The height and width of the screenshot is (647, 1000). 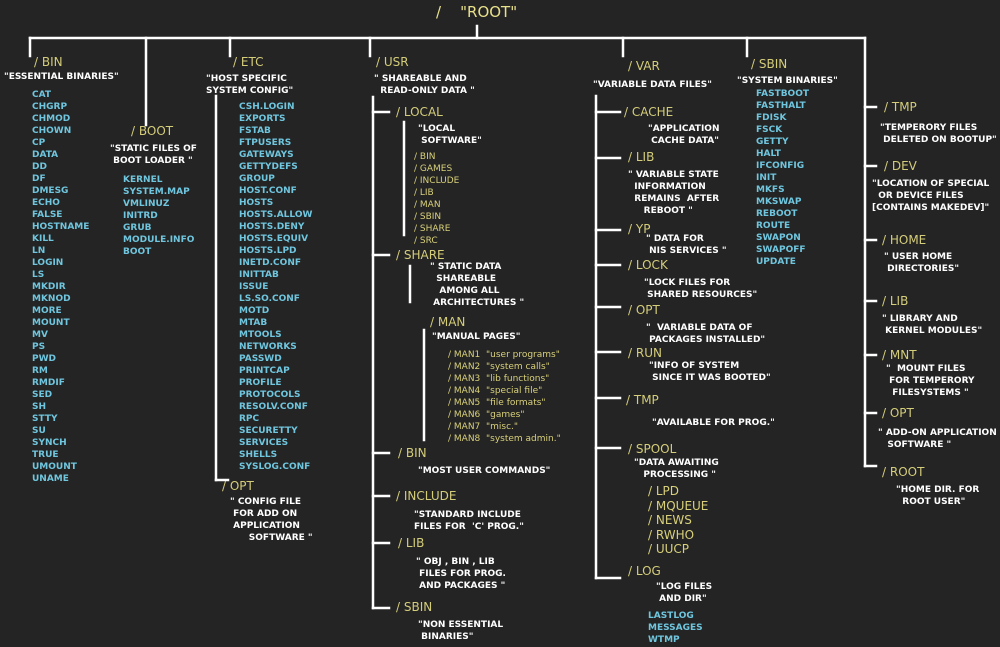 I want to click on usr-share-man-desc: "MANUAL PAGES", so click(x=476, y=337).